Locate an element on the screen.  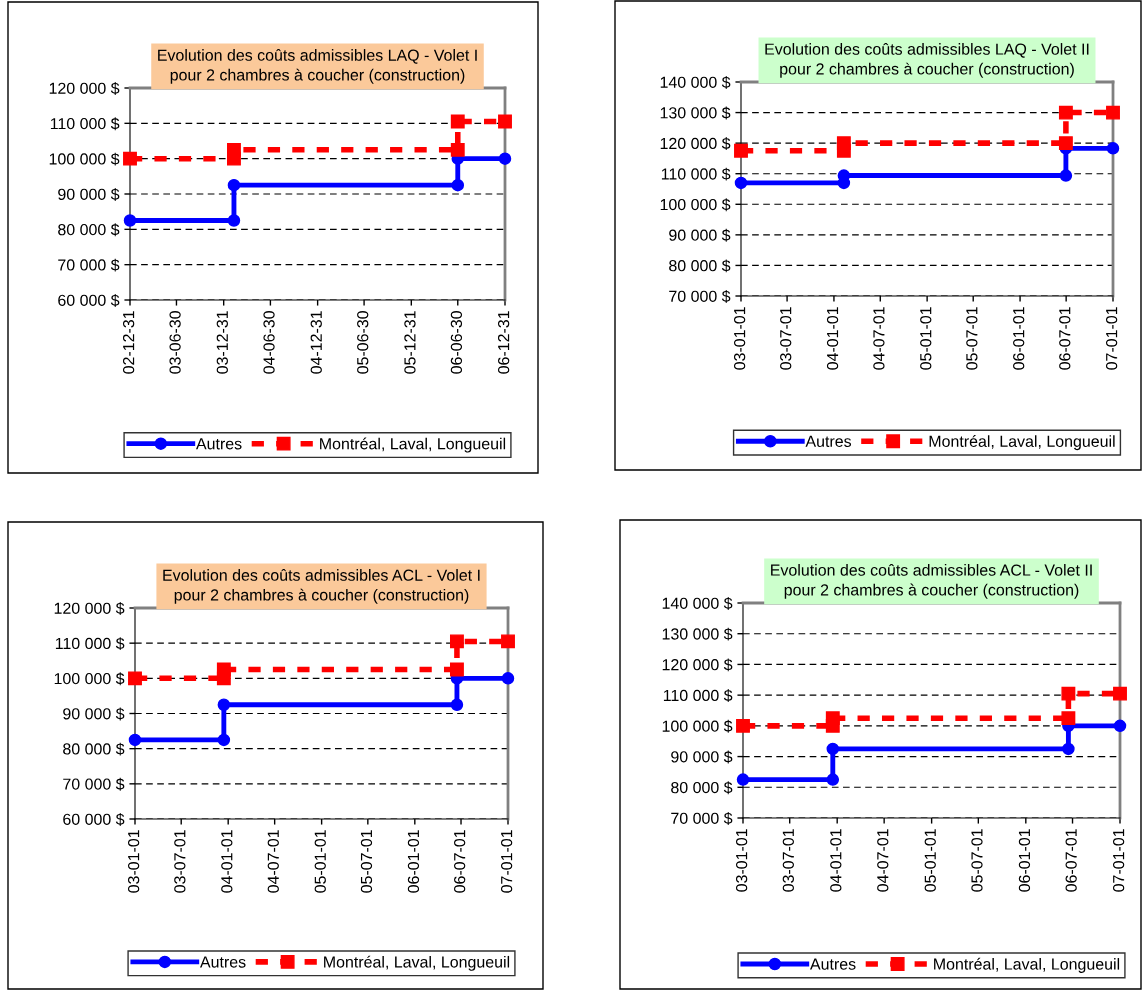
y-tick-label: 140 000 $ is located at coordinates (695, 82).